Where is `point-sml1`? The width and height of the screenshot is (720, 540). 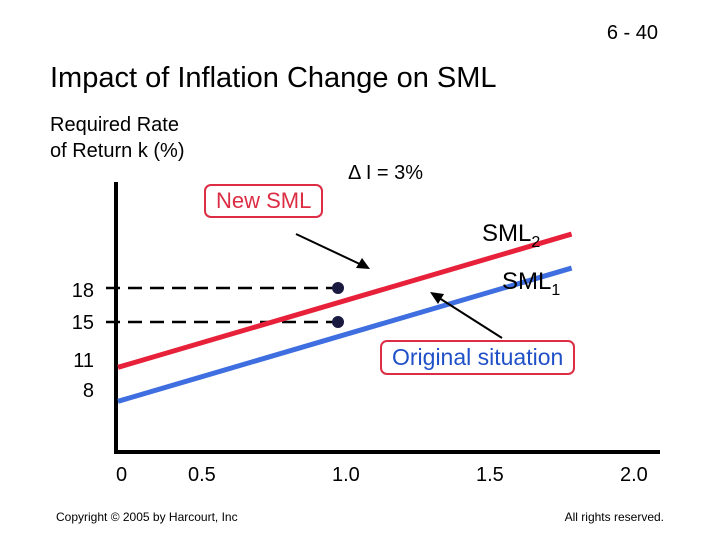 point-sml1 is located at coordinates (338, 322).